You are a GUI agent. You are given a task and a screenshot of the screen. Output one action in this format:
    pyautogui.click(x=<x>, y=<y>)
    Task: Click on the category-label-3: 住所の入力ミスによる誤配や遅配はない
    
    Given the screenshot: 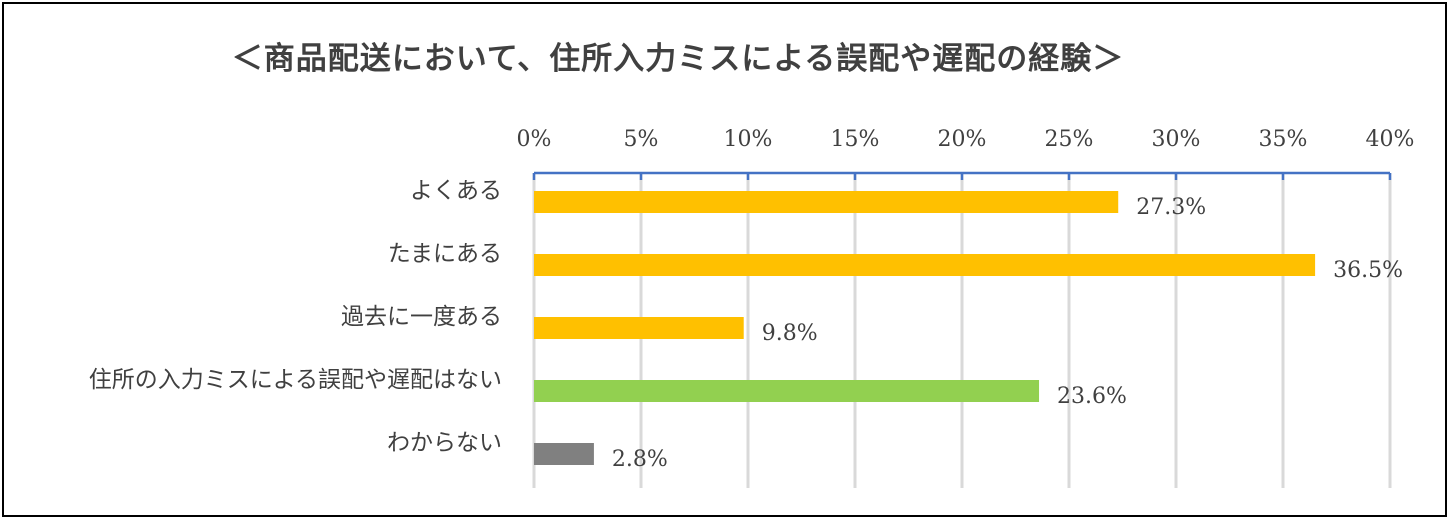 What is the action you would take?
    pyautogui.click(x=295, y=380)
    